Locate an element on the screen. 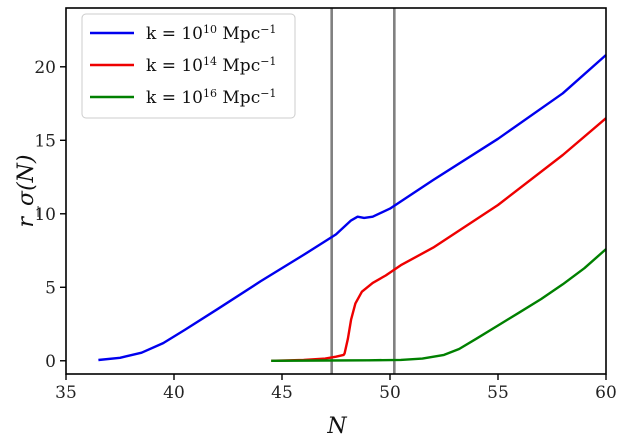 The height and width of the screenshot is (443, 623). vertical-lines is located at coordinates (363, 191).